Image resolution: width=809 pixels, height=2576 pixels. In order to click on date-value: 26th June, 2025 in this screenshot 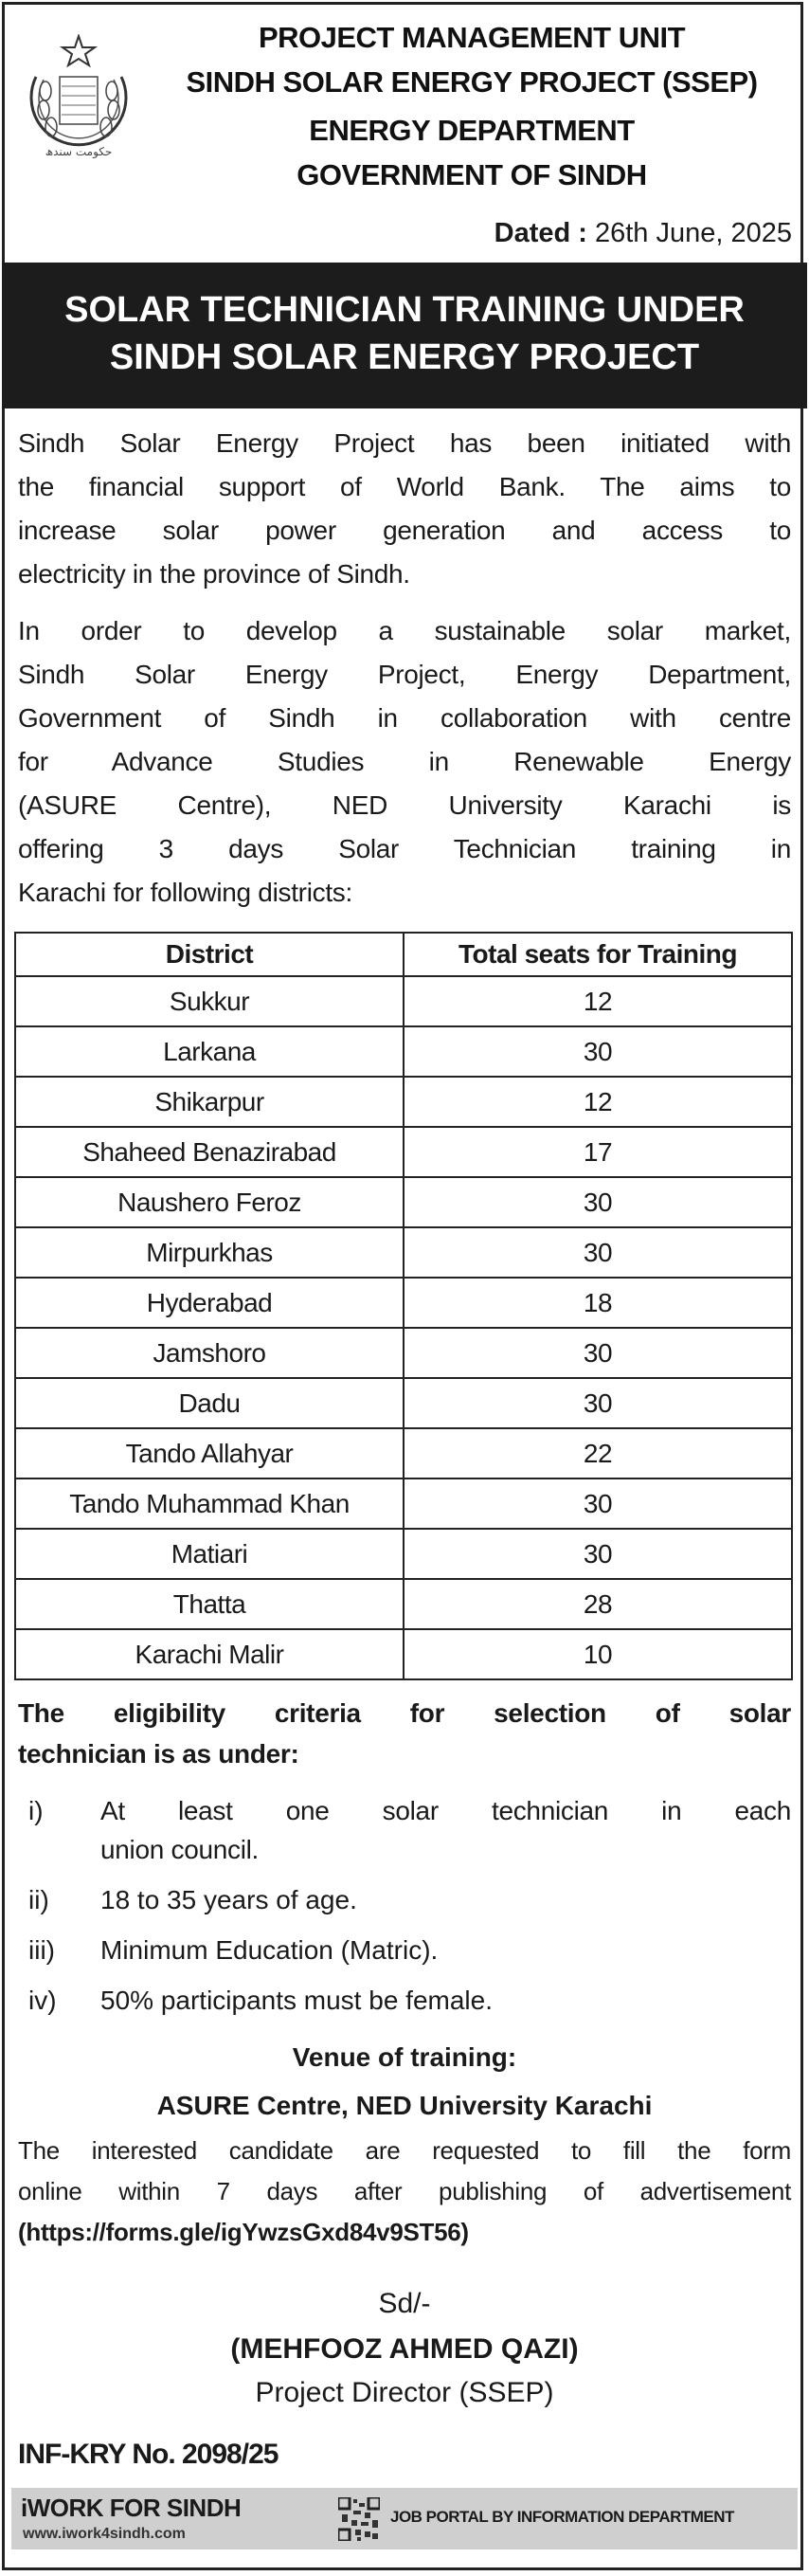, I will do `click(693, 233)`.